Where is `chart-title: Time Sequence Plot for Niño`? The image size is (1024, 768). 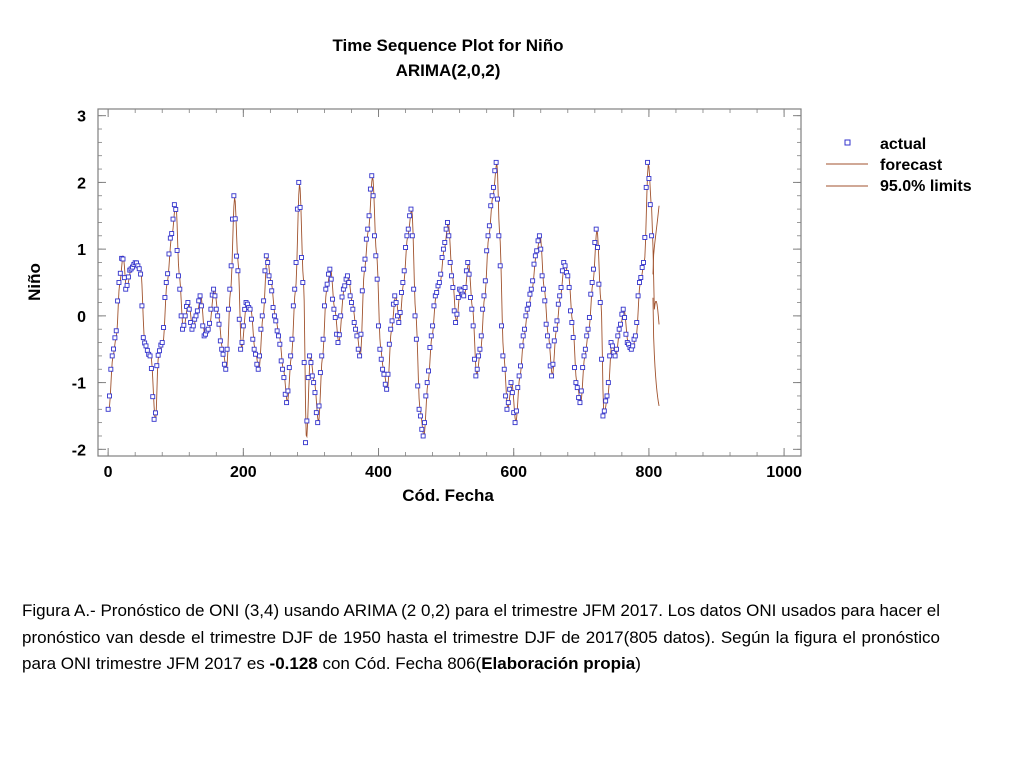
chart-title: Time Sequence Plot for Niño is located at coordinates (447, 45).